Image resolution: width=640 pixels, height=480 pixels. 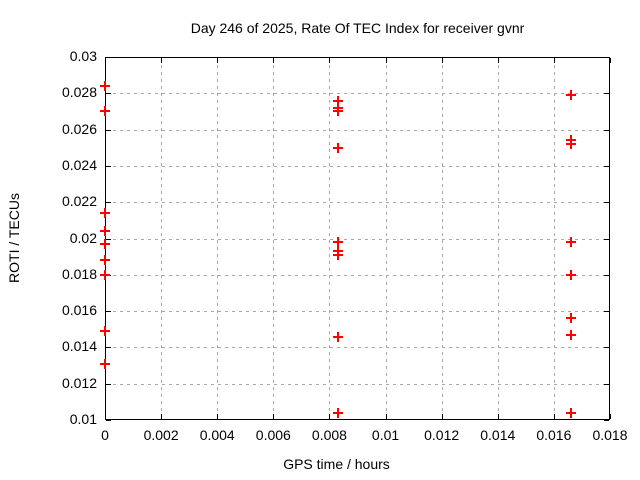 I want to click on y-tick-label: 0.018, so click(x=79, y=273).